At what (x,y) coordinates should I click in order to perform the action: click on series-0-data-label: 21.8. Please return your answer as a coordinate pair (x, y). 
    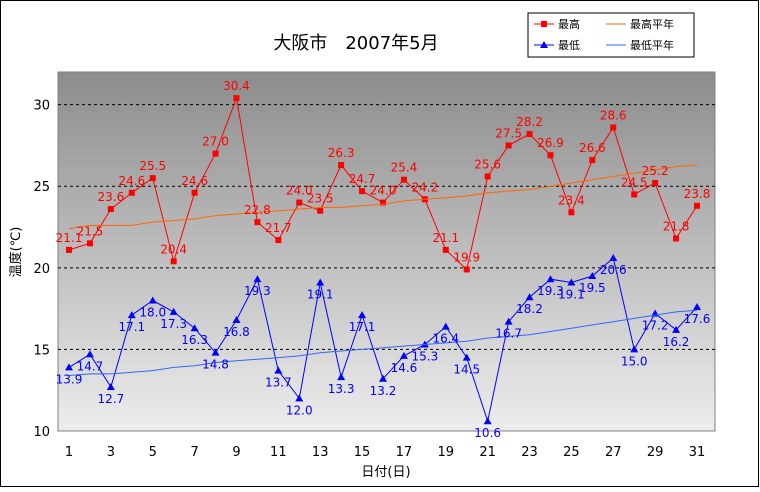
    Looking at the image, I should click on (676, 226).